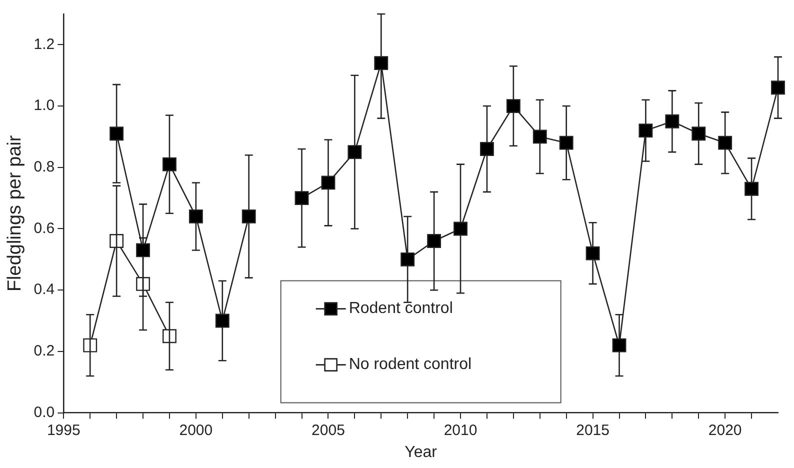 This screenshot has height=468, width=794. Describe the element at coordinates (328, 430) in the screenshot. I see `x-tick-label: 2005` at that location.